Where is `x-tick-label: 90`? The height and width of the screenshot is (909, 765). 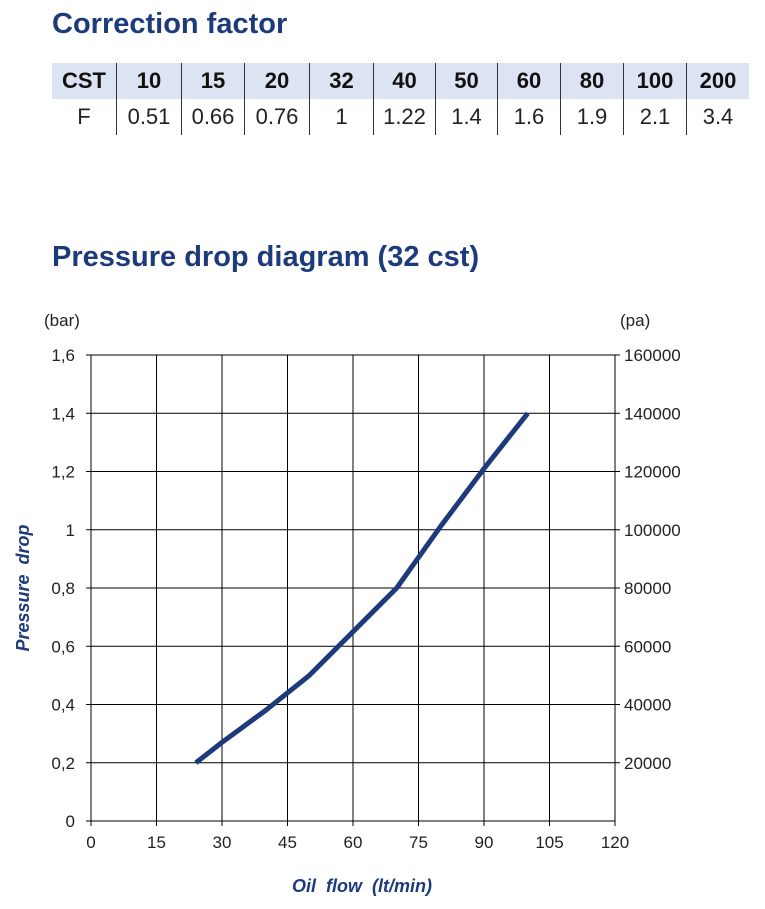 x-tick-label: 90 is located at coordinates (484, 842).